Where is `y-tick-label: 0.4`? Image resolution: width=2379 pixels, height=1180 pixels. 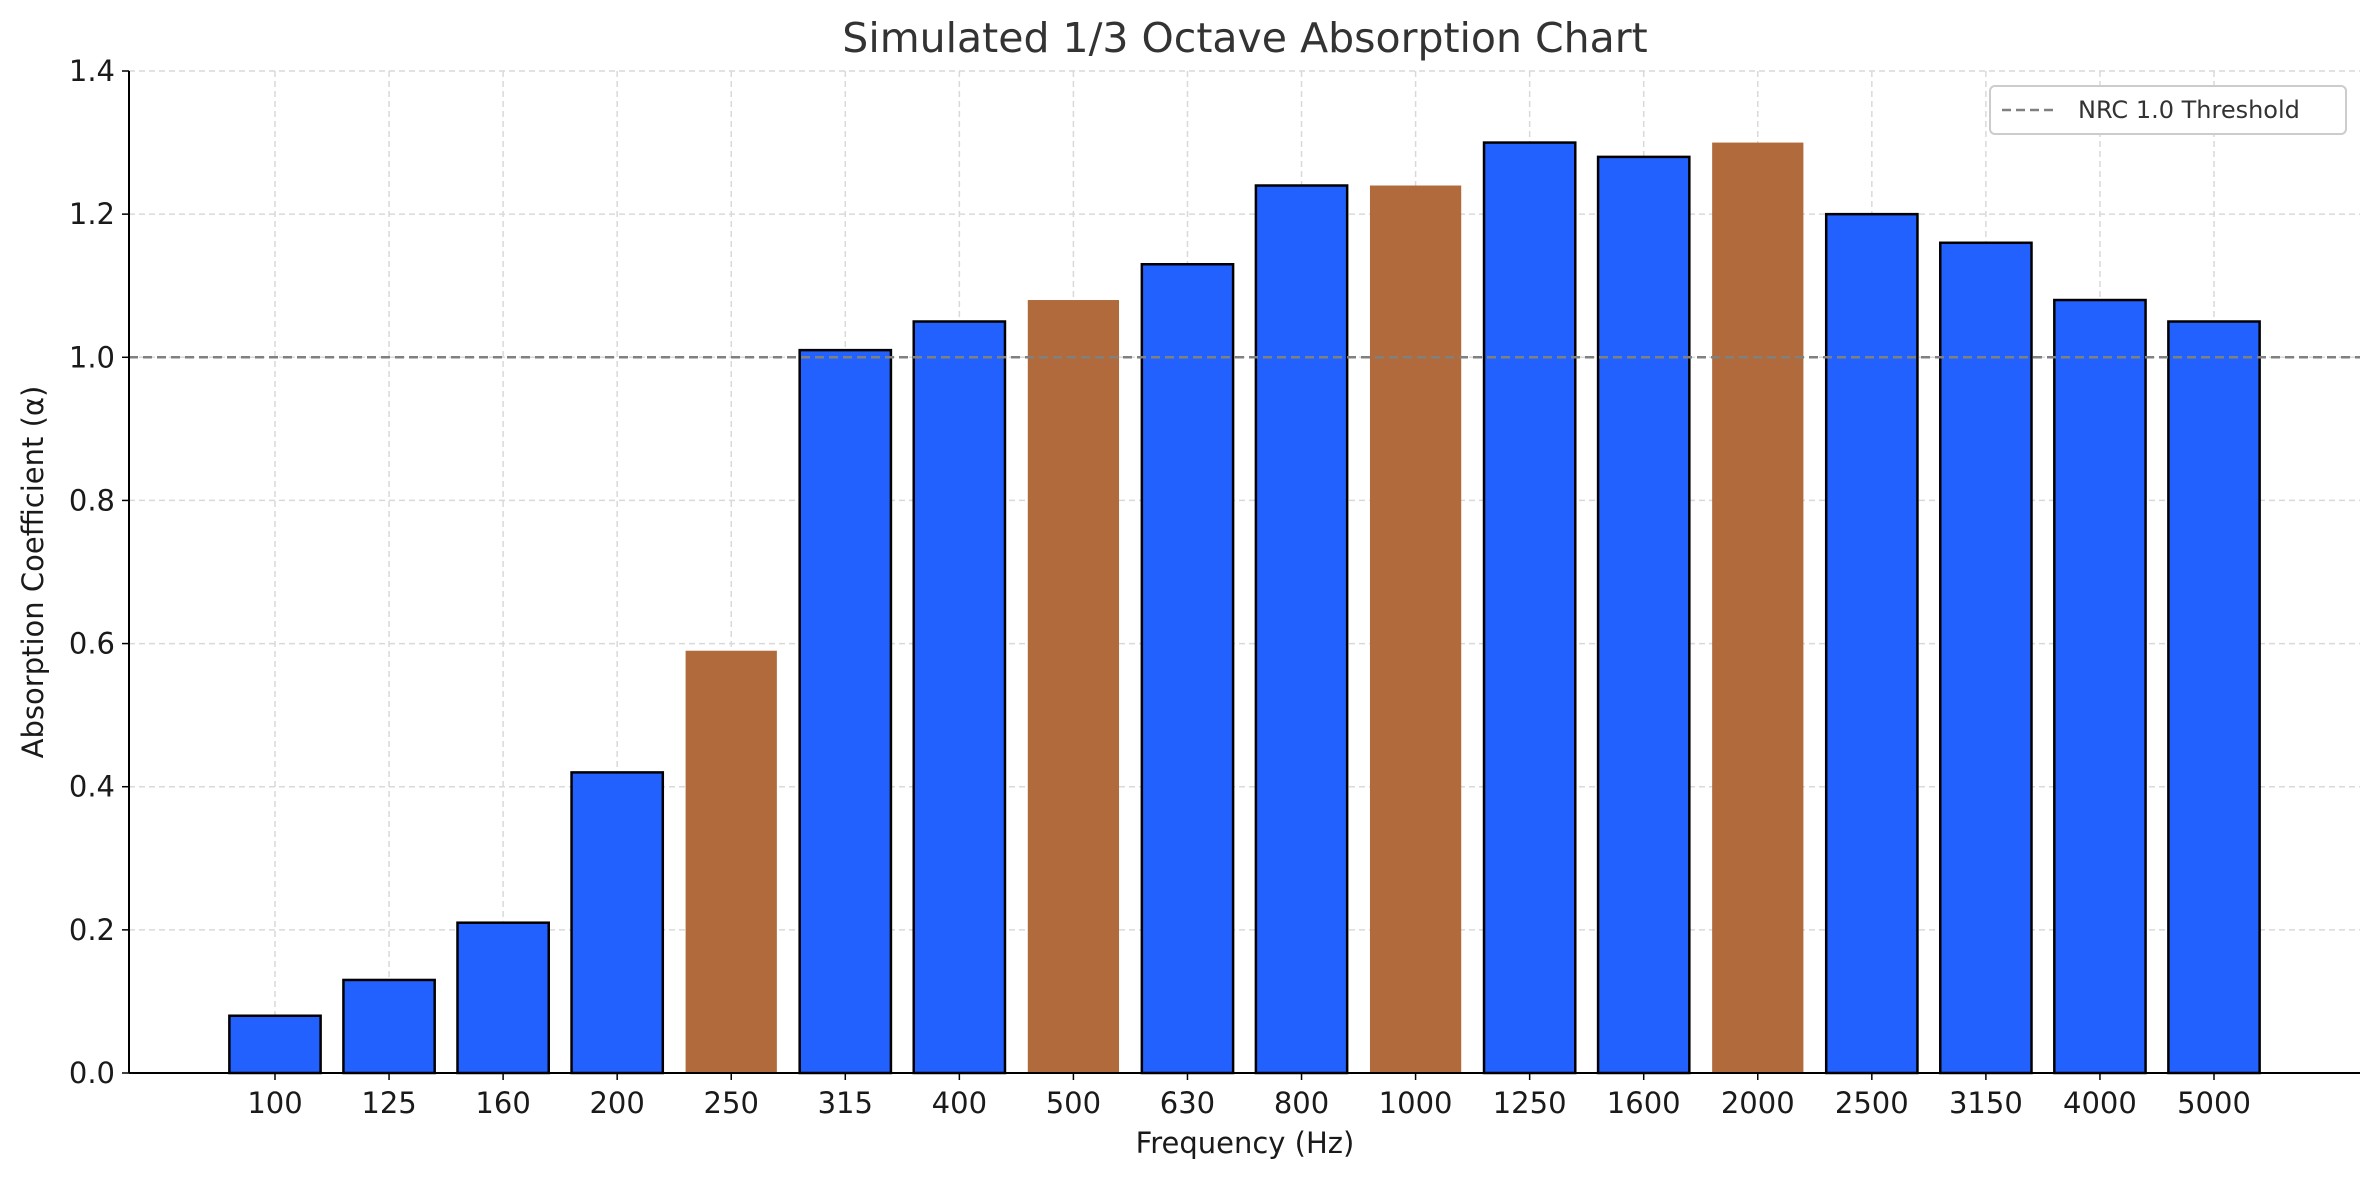
y-tick-label: 0.4 is located at coordinates (92, 787).